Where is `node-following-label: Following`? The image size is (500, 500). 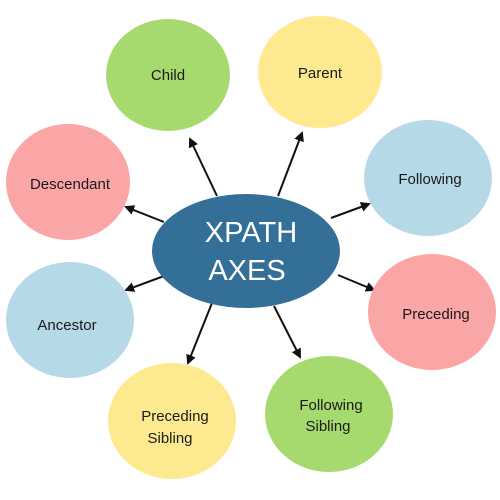 node-following-label: Following is located at coordinates (429, 179).